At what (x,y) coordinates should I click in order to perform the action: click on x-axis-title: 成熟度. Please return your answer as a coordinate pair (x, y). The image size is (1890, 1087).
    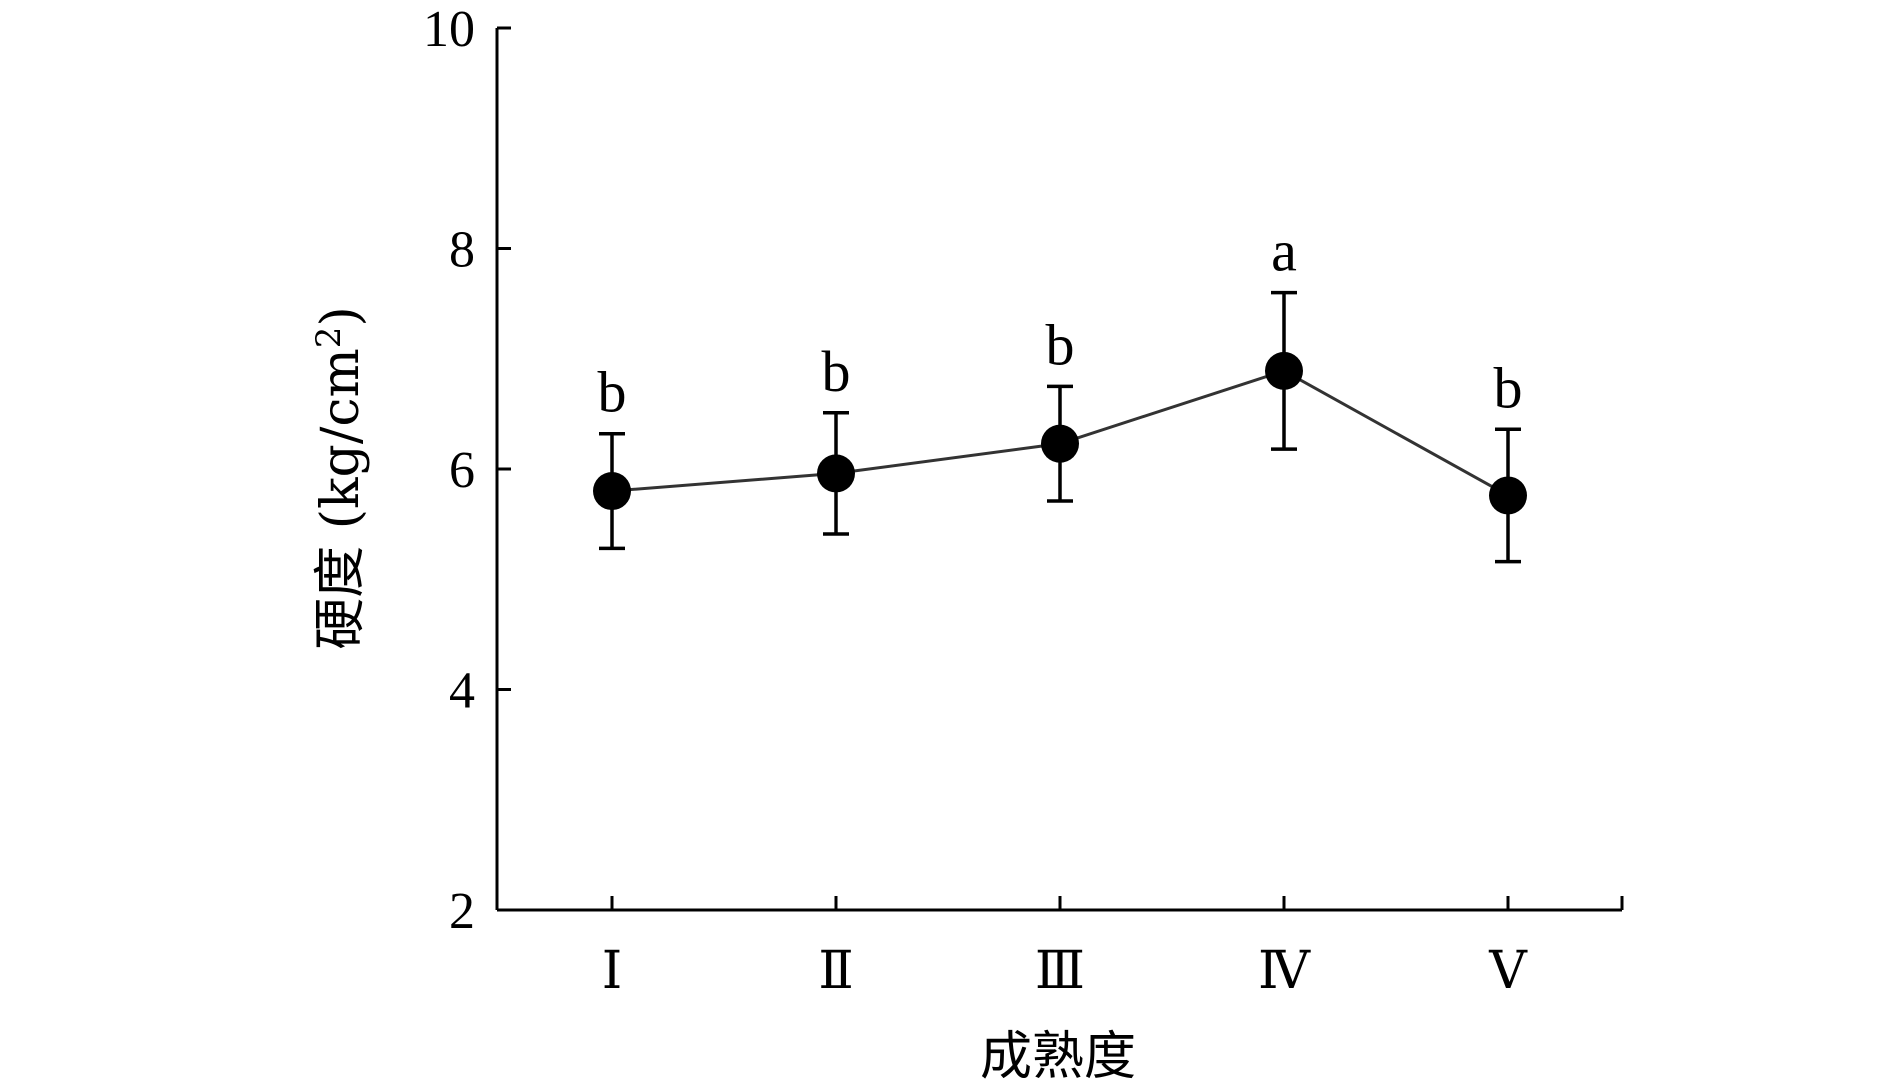
    Looking at the image, I should click on (1058, 1057).